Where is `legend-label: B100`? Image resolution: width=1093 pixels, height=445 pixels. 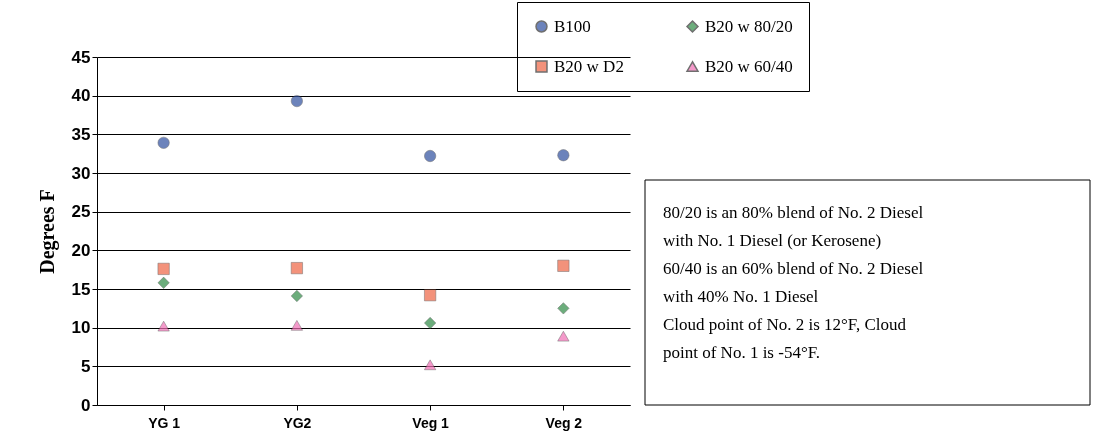
legend-label: B100 is located at coordinates (572, 26).